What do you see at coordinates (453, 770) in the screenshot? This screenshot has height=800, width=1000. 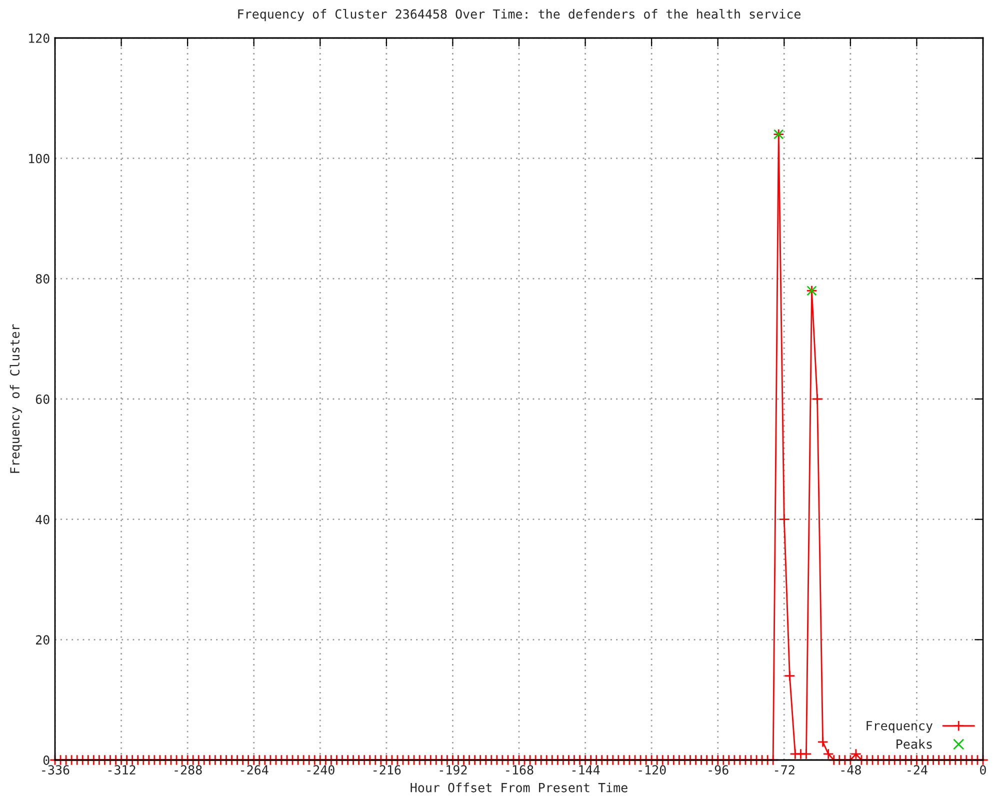 I see `x-tick-label: -192` at bounding box center [453, 770].